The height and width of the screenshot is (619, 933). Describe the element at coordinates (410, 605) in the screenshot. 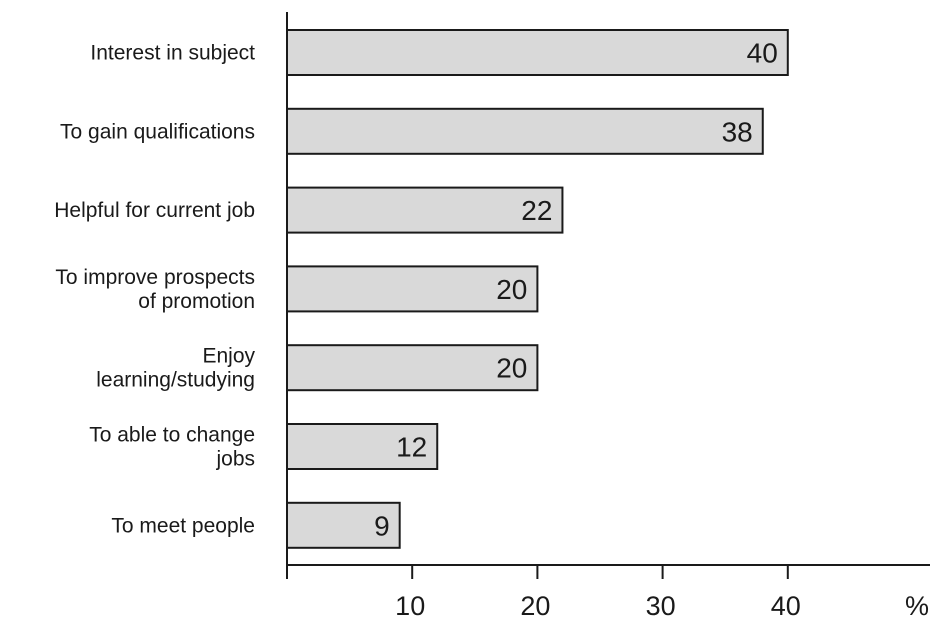

I see `x-tick-label: 10` at that location.